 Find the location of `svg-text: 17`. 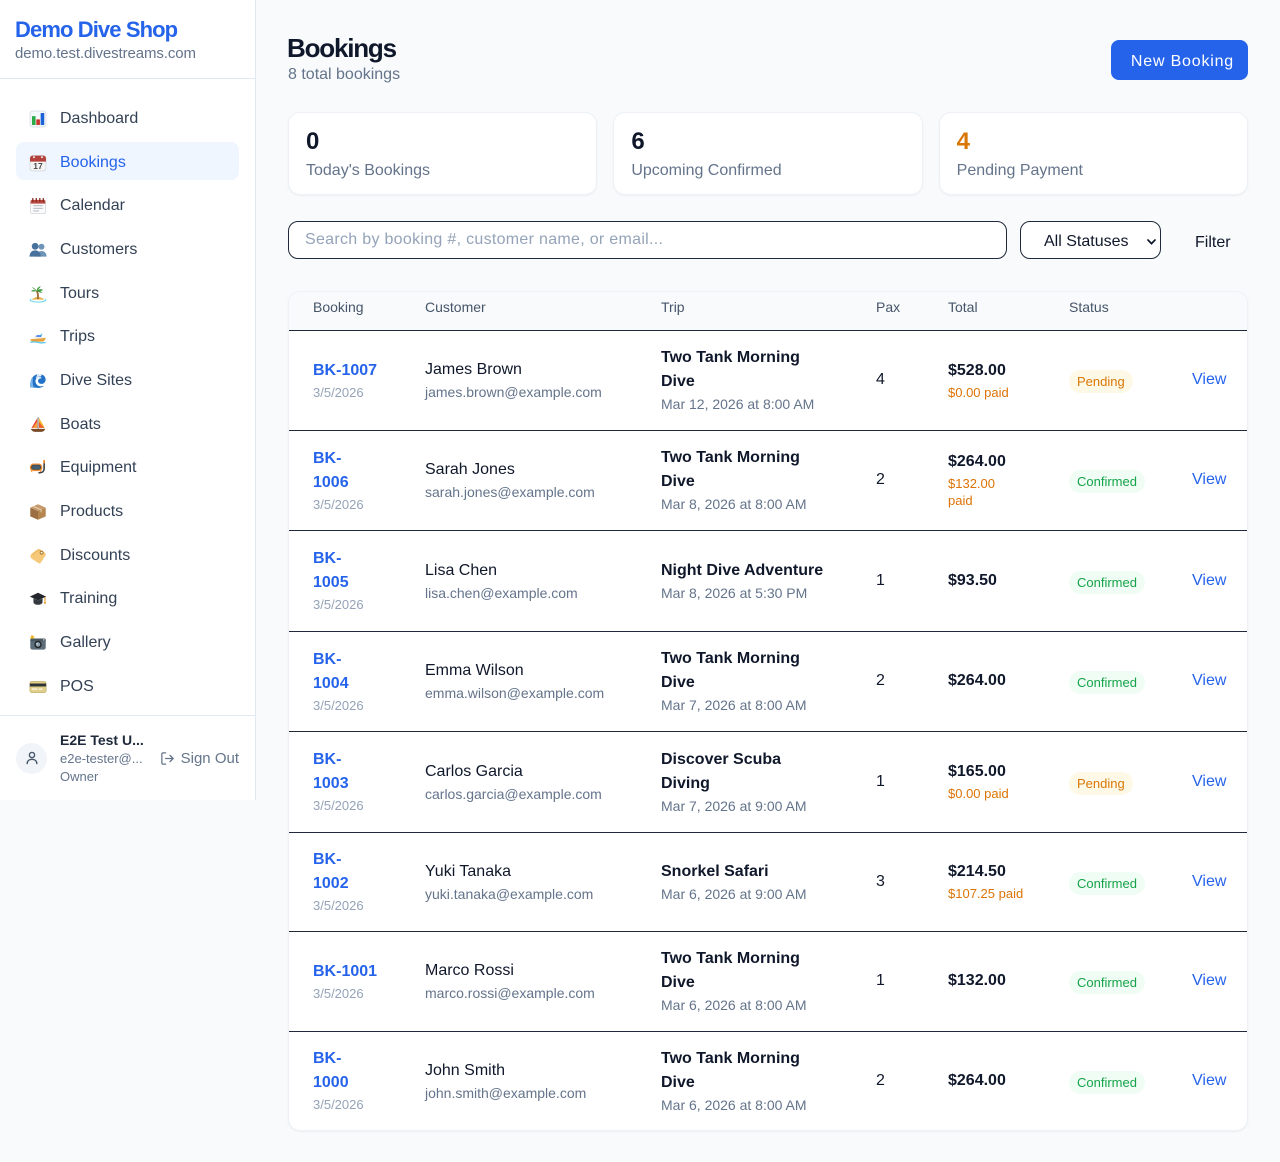

svg-text: 17 is located at coordinates (38, 166).